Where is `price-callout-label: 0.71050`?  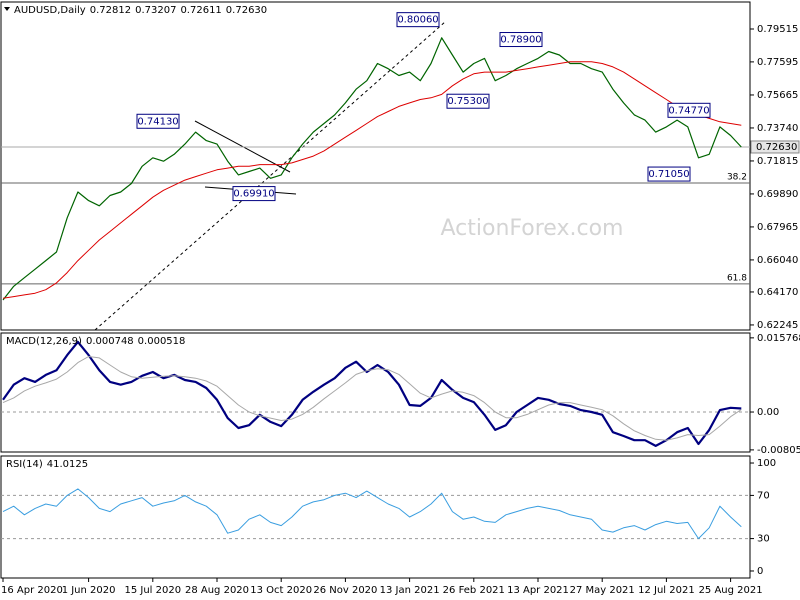
price-callout-label: 0.71050 is located at coordinates (668, 174).